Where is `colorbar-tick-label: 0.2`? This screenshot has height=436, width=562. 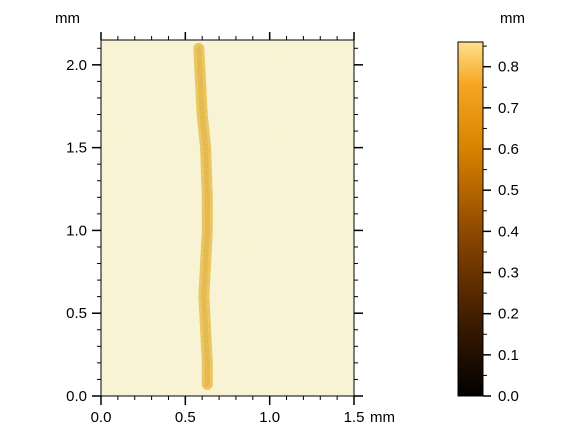
colorbar-tick-label: 0.2 is located at coordinates (508, 314).